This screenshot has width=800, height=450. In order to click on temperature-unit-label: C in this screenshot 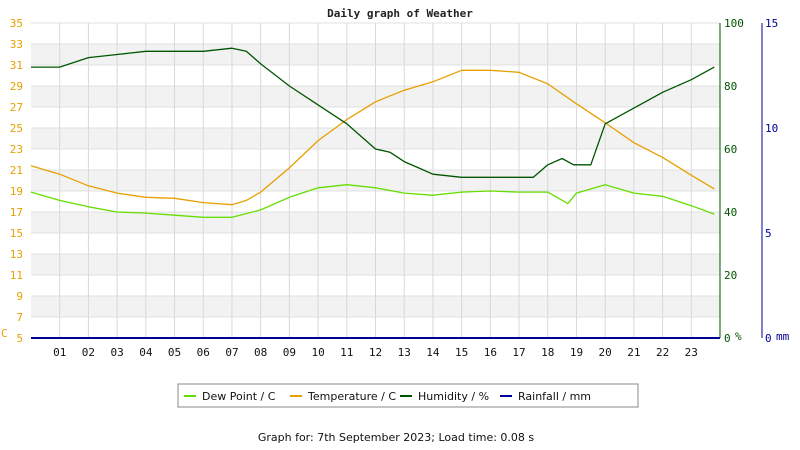, I will do `click(4, 333)`.